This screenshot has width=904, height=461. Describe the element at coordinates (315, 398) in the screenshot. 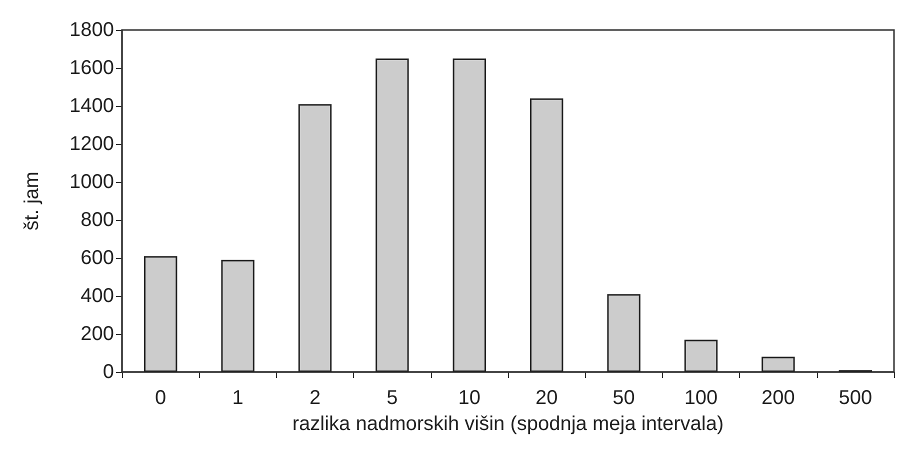

I see `x-tick-label: 2` at that location.